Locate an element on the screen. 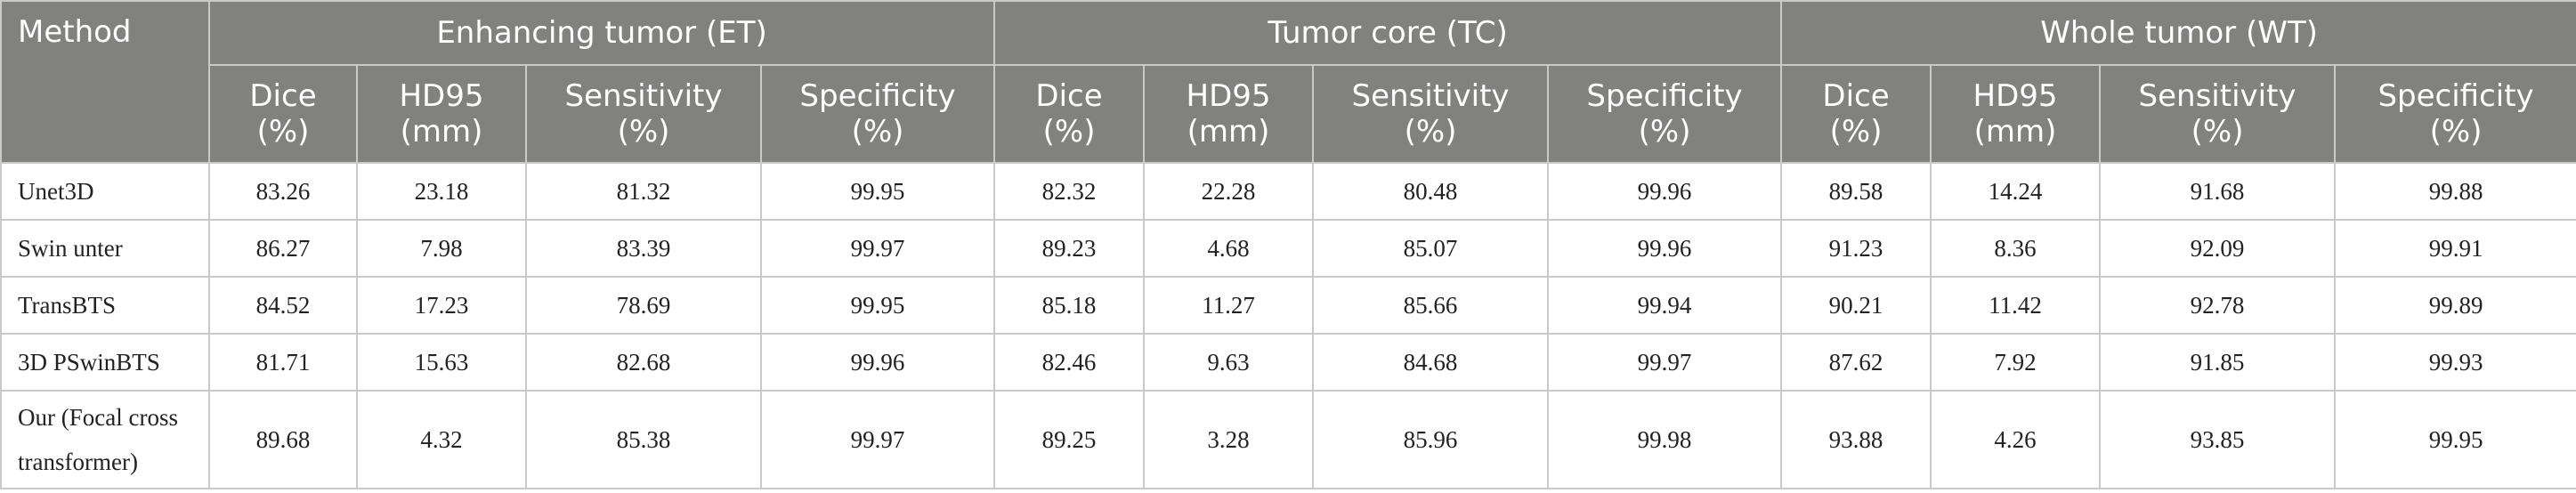  value-cell: 80.48 is located at coordinates (1431, 191).